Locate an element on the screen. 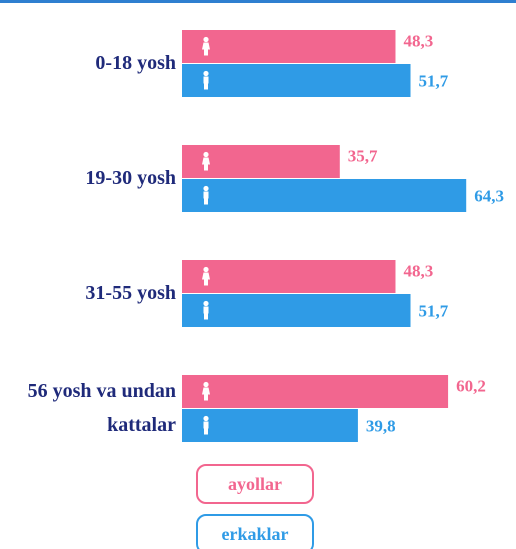 This screenshot has height=549, width=516. category-label: 19-30 yosh is located at coordinates (130, 178).